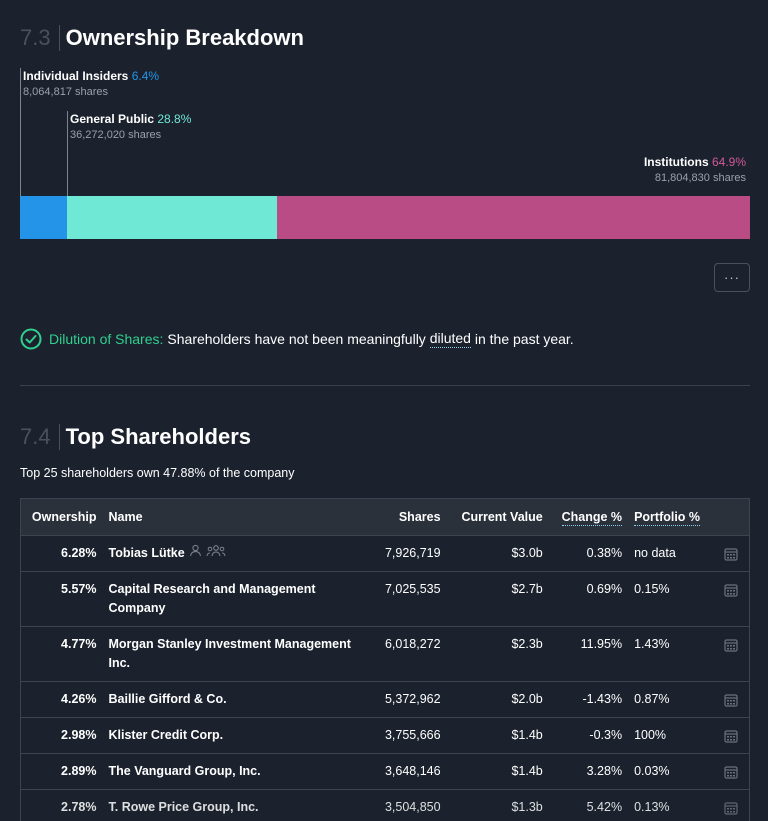  Describe the element at coordinates (61, 517) in the screenshot. I see `column-header-ownership: Ownership` at that location.